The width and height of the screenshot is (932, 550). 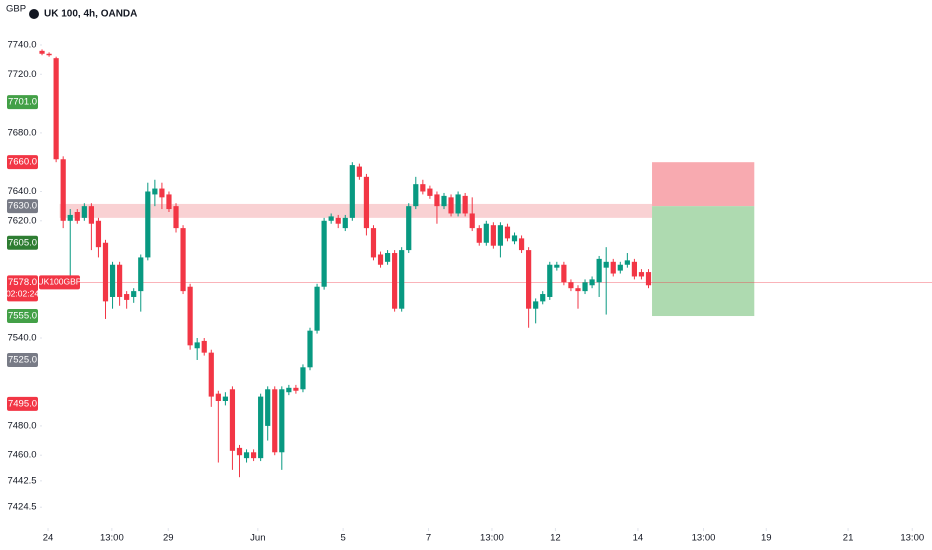 I want to click on x-tick-label: 21, so click(x=848, y=538).